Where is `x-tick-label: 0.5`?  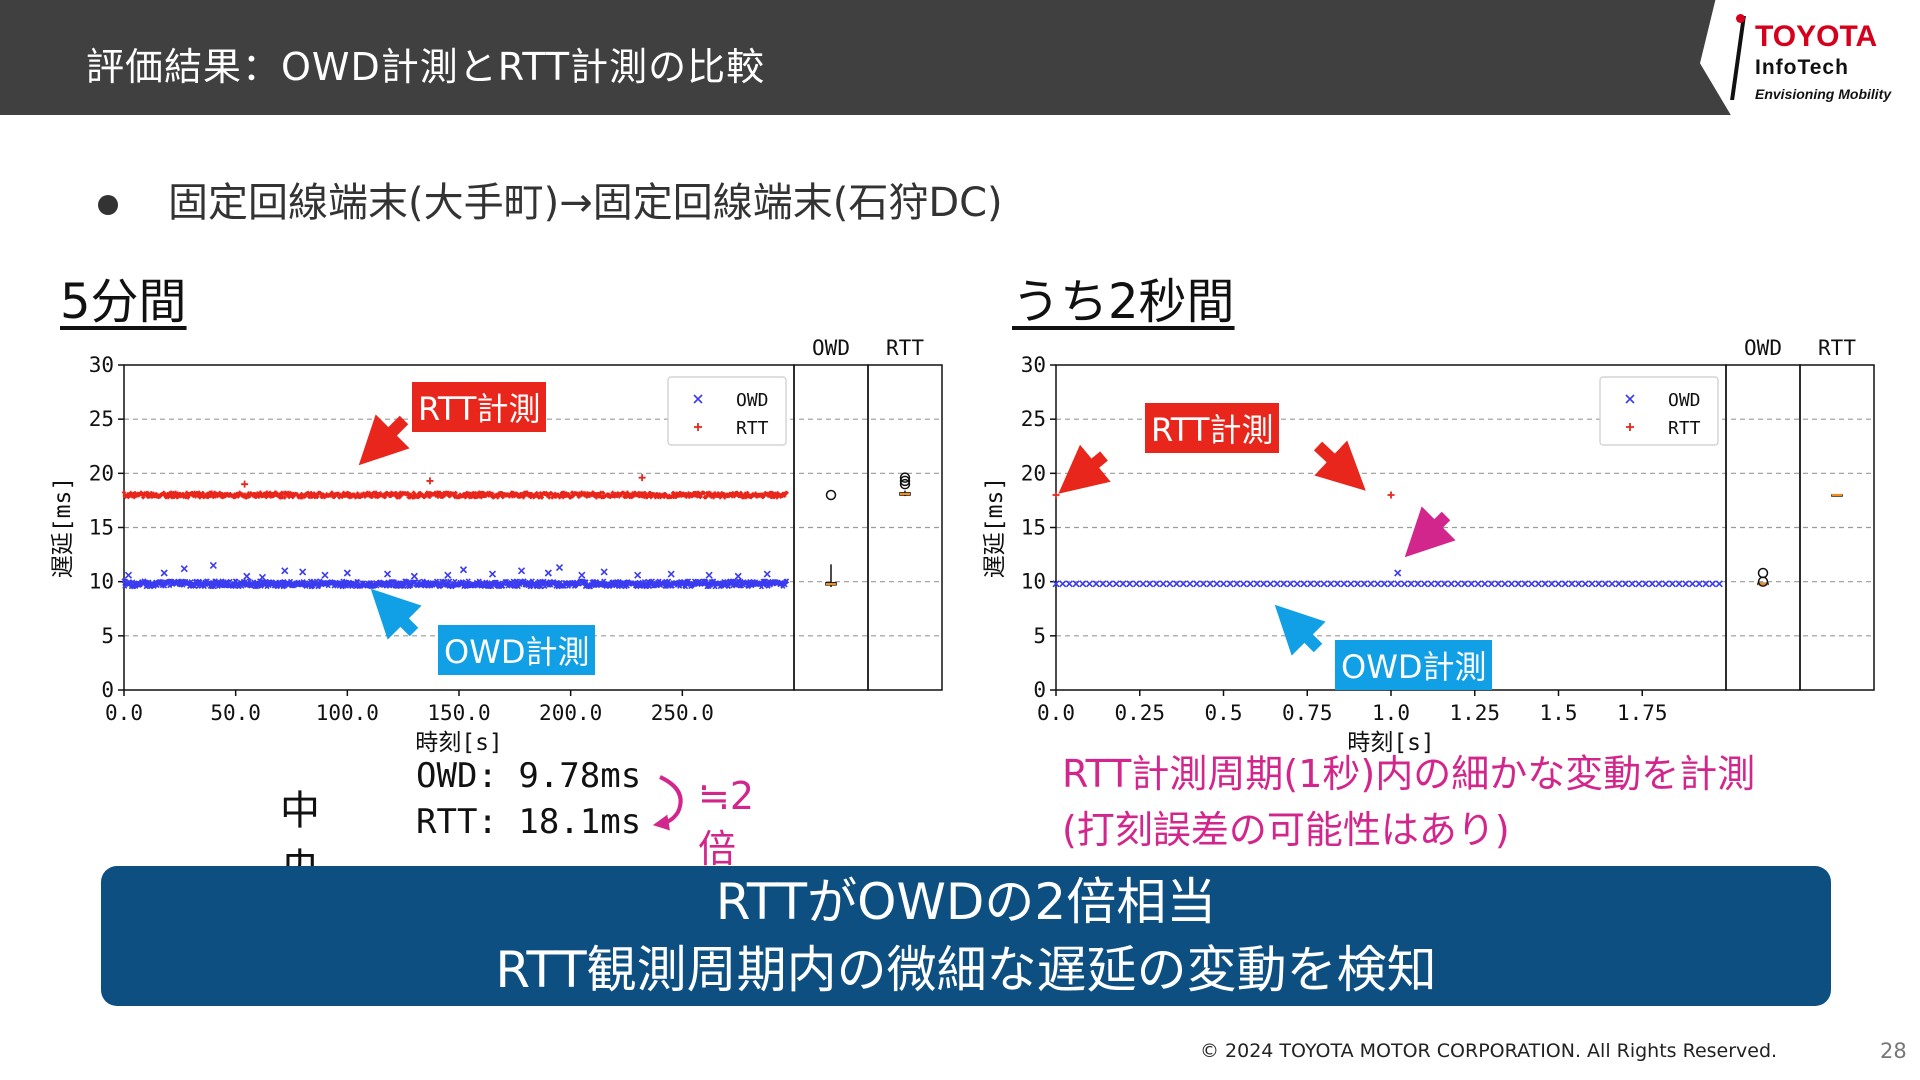 x-tick-label: 0.5 is located at coordinates (1224, 713).